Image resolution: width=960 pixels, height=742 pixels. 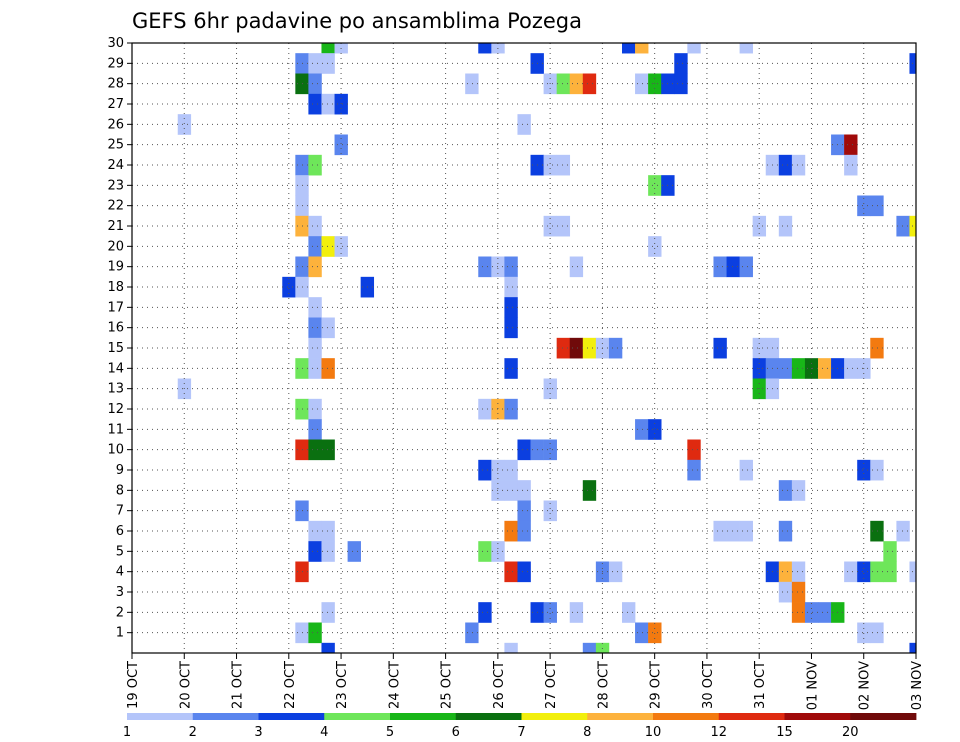 I want to click on y-tick-label: 8, so click(x=120, y=490).